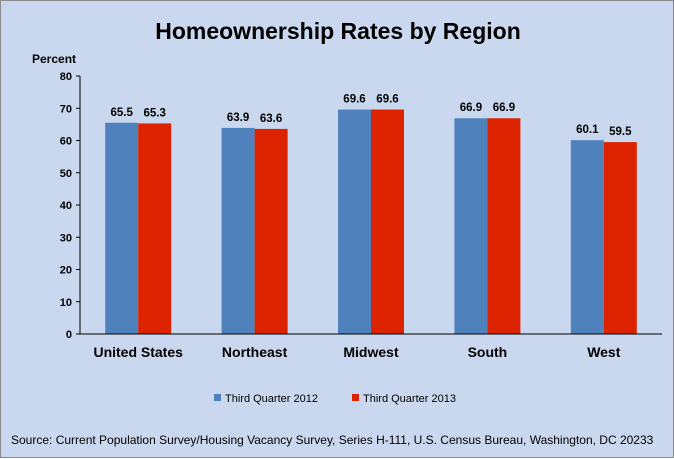 Image resolution: width=674 pixels, height=459 pixels. Describe the element at coordinates (255, 352) in the screenshot. I see `x-category-label: Northeast` at that location.